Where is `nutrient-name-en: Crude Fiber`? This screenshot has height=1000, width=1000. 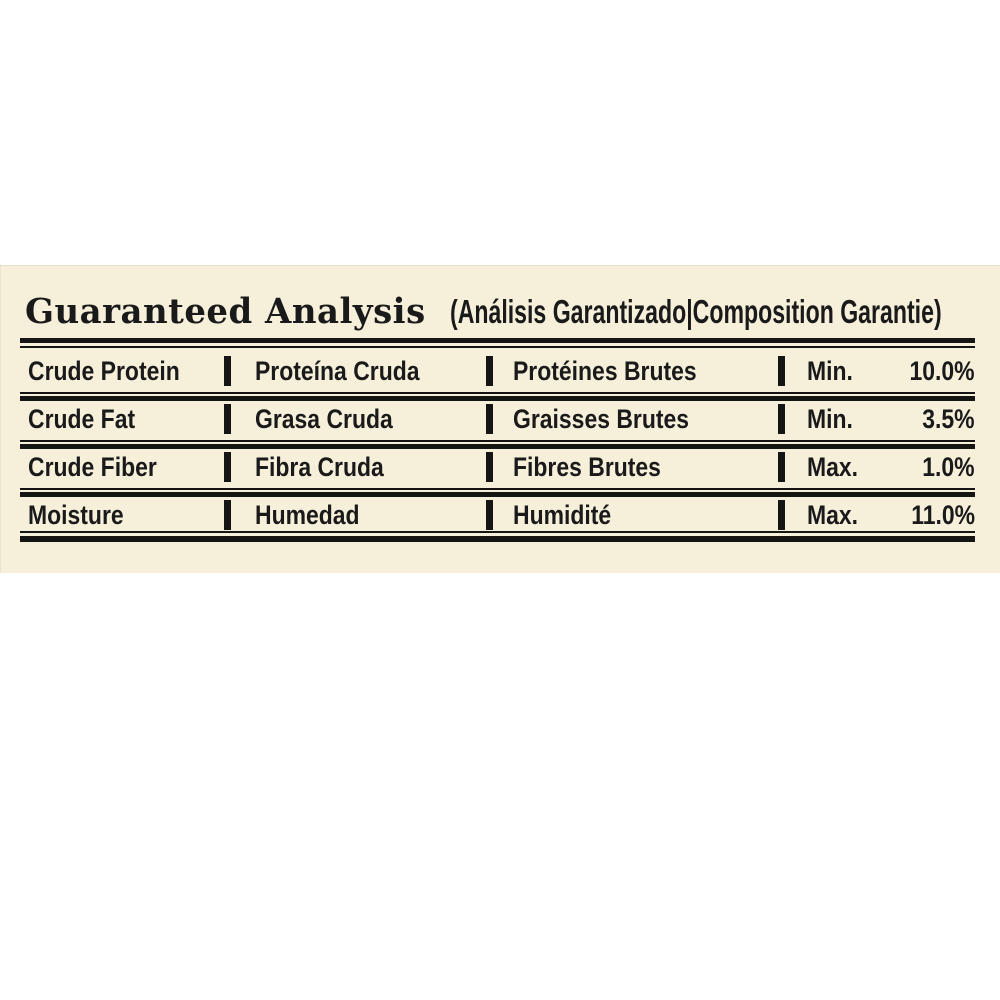
nutrient-name-en: Crude Fiber is located at coordinates (92, 467).